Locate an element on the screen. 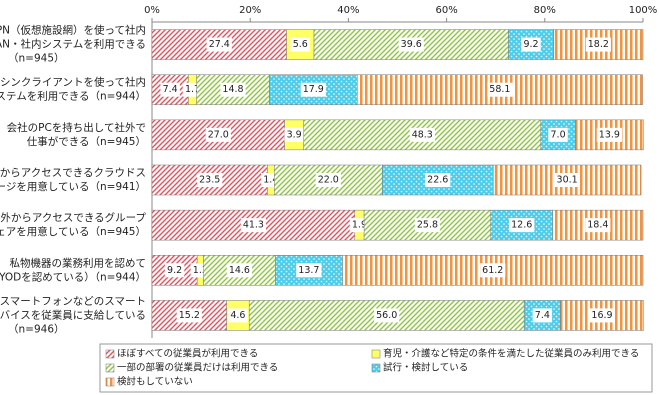 The height and width of the screenshot is (395, 660). category-label: ウェアを用意している（n=945） is located at coordinates (73, 231).